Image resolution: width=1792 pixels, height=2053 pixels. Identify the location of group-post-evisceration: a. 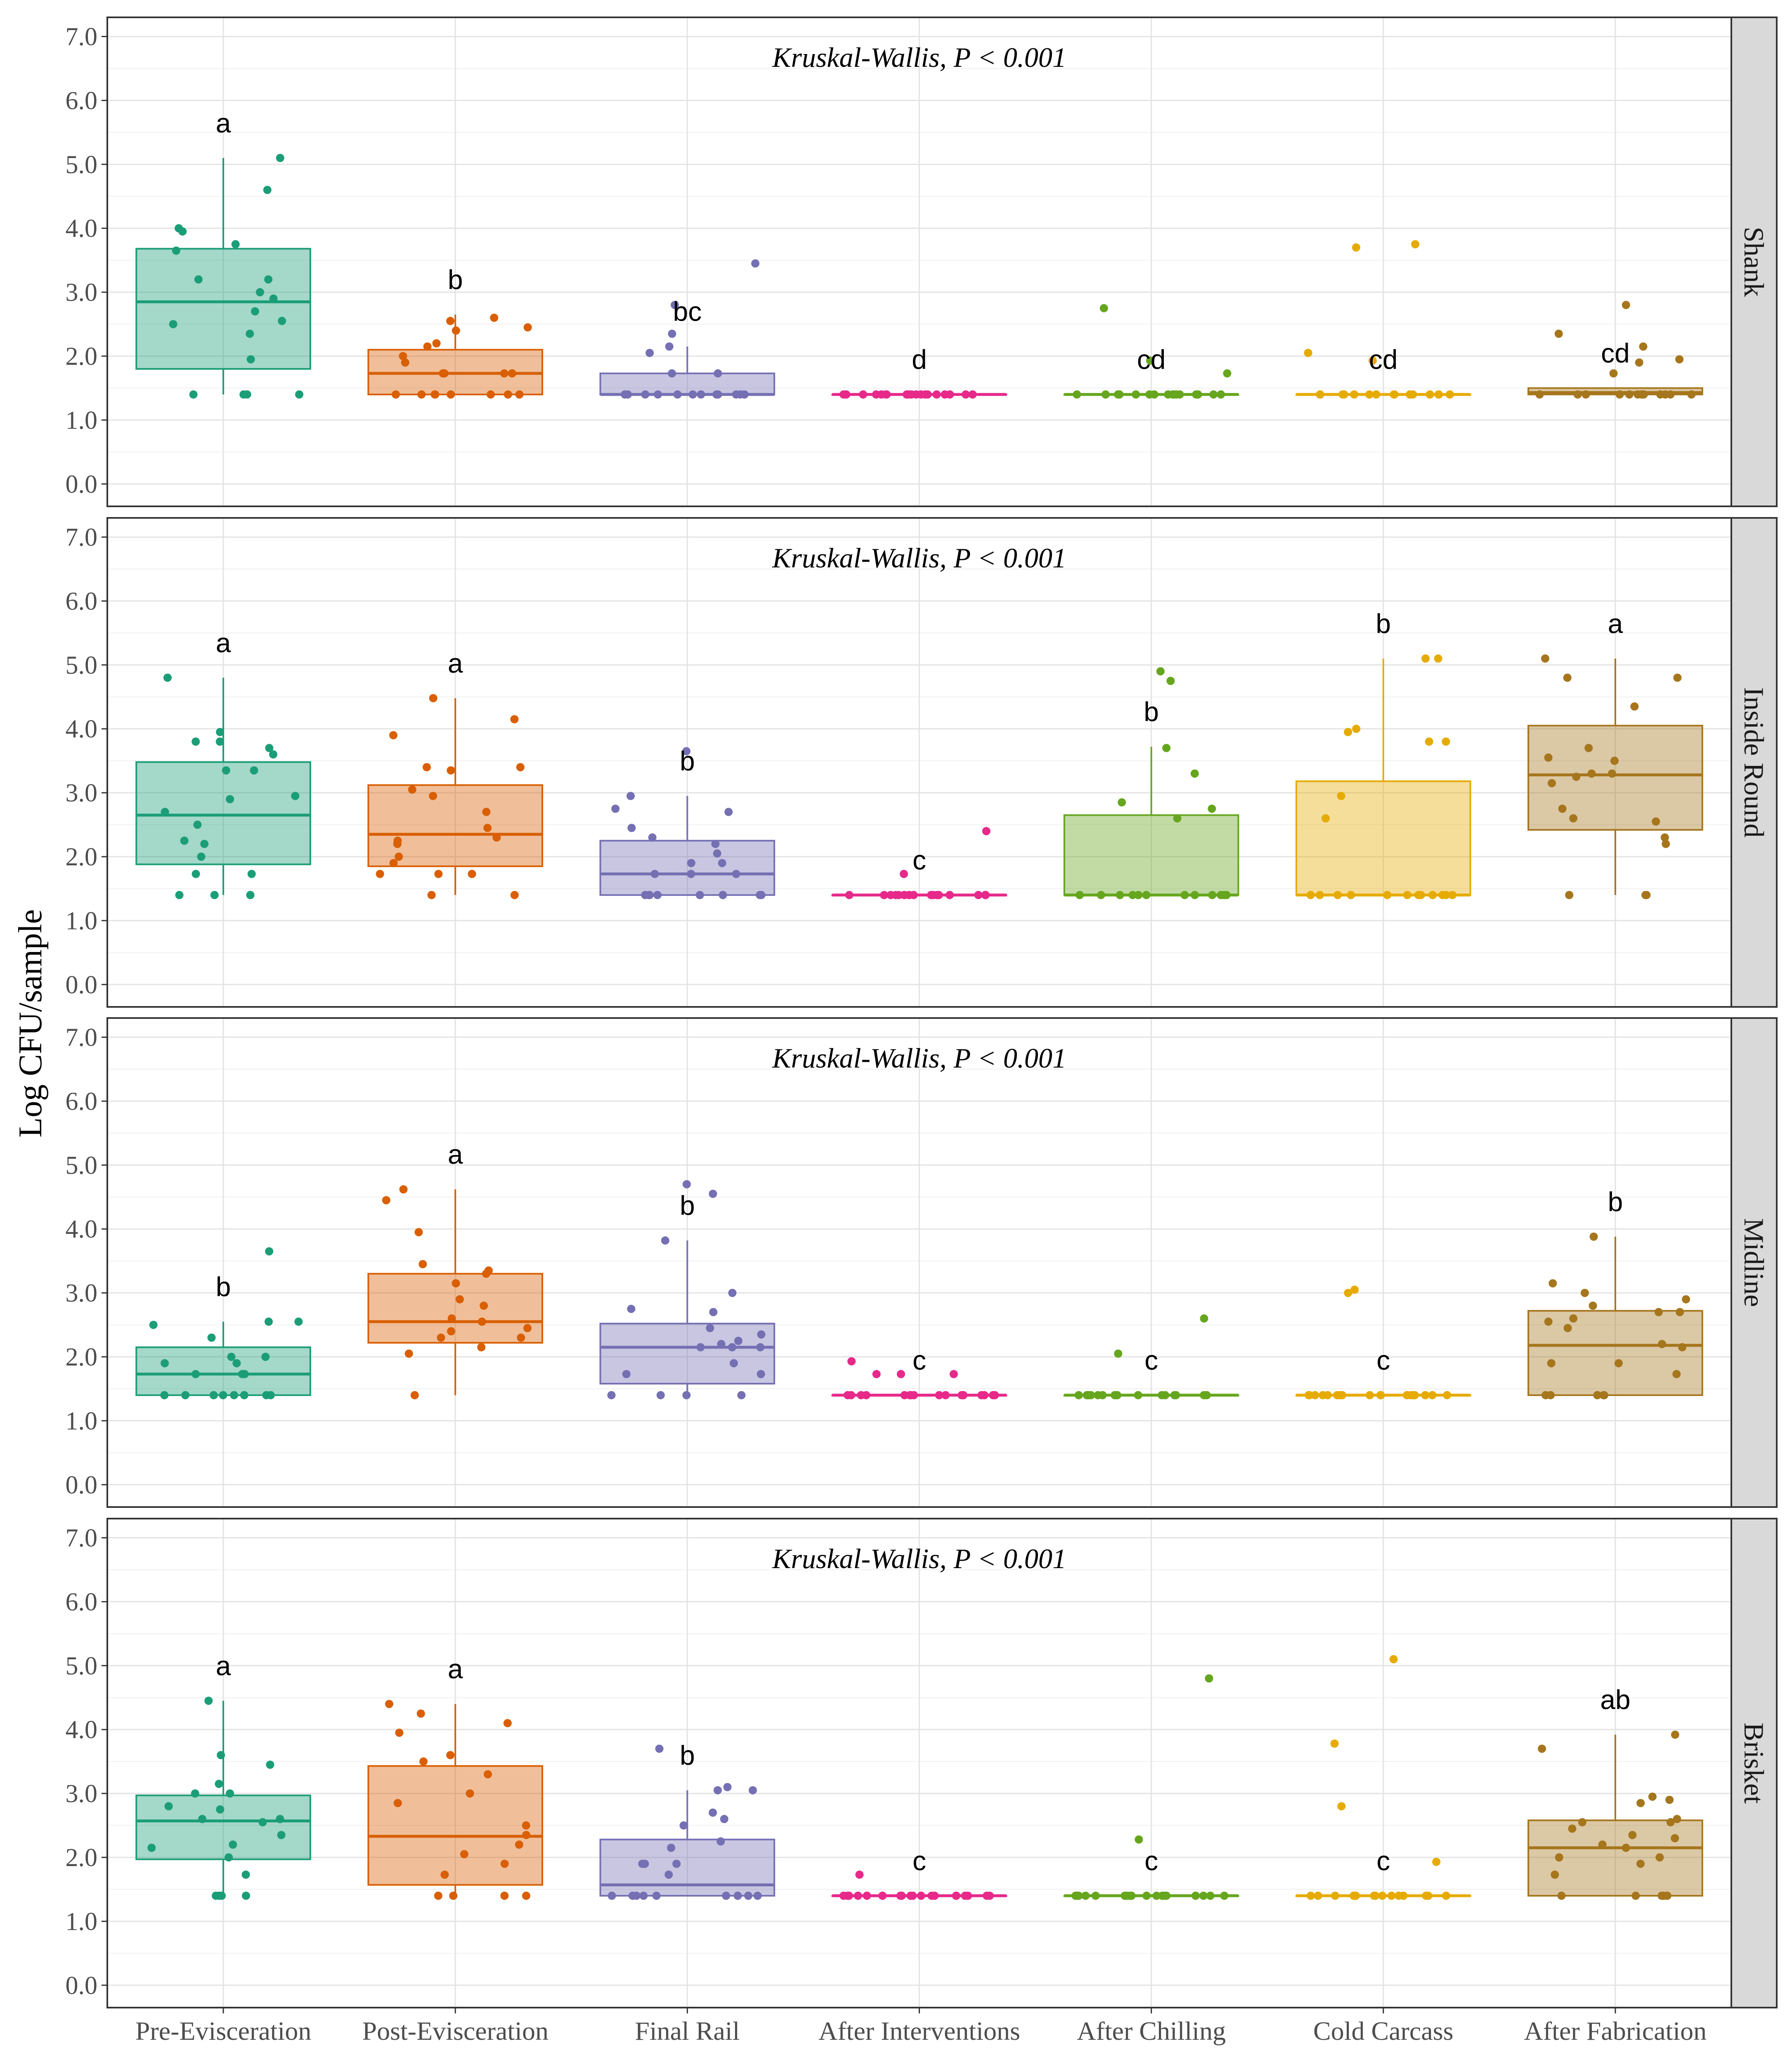
(456, 1777).